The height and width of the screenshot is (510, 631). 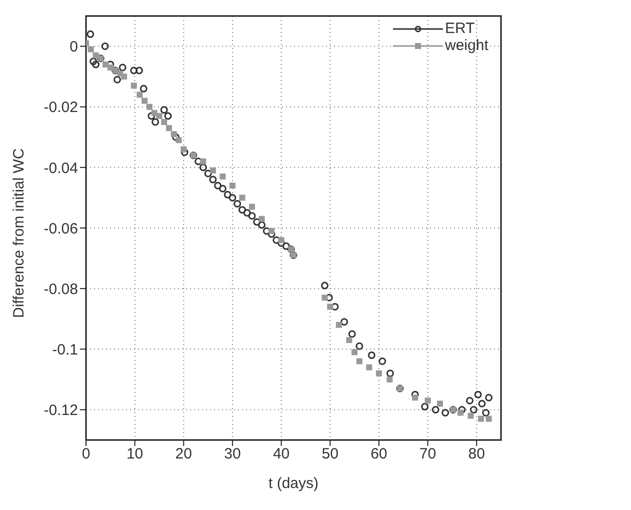 What do you see at coordinates (19, 233) in the screenshot?
I see `y-axis-title: Difference from initial WC` at bounding box center [19, 233].